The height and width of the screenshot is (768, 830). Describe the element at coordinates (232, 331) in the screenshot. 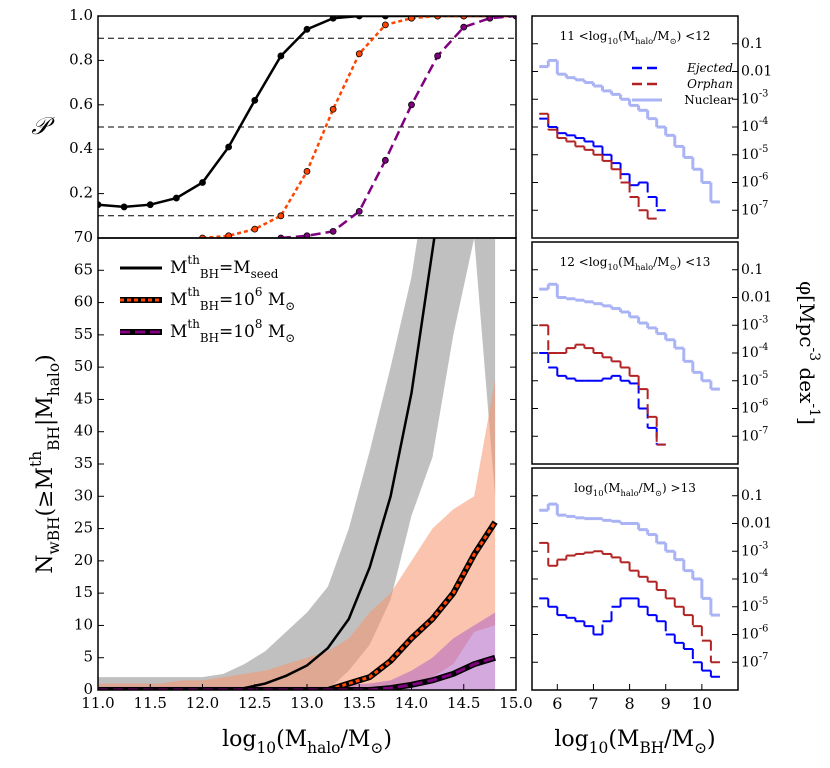

I see `legend-label: MthBH=108 M⊙` at that location.